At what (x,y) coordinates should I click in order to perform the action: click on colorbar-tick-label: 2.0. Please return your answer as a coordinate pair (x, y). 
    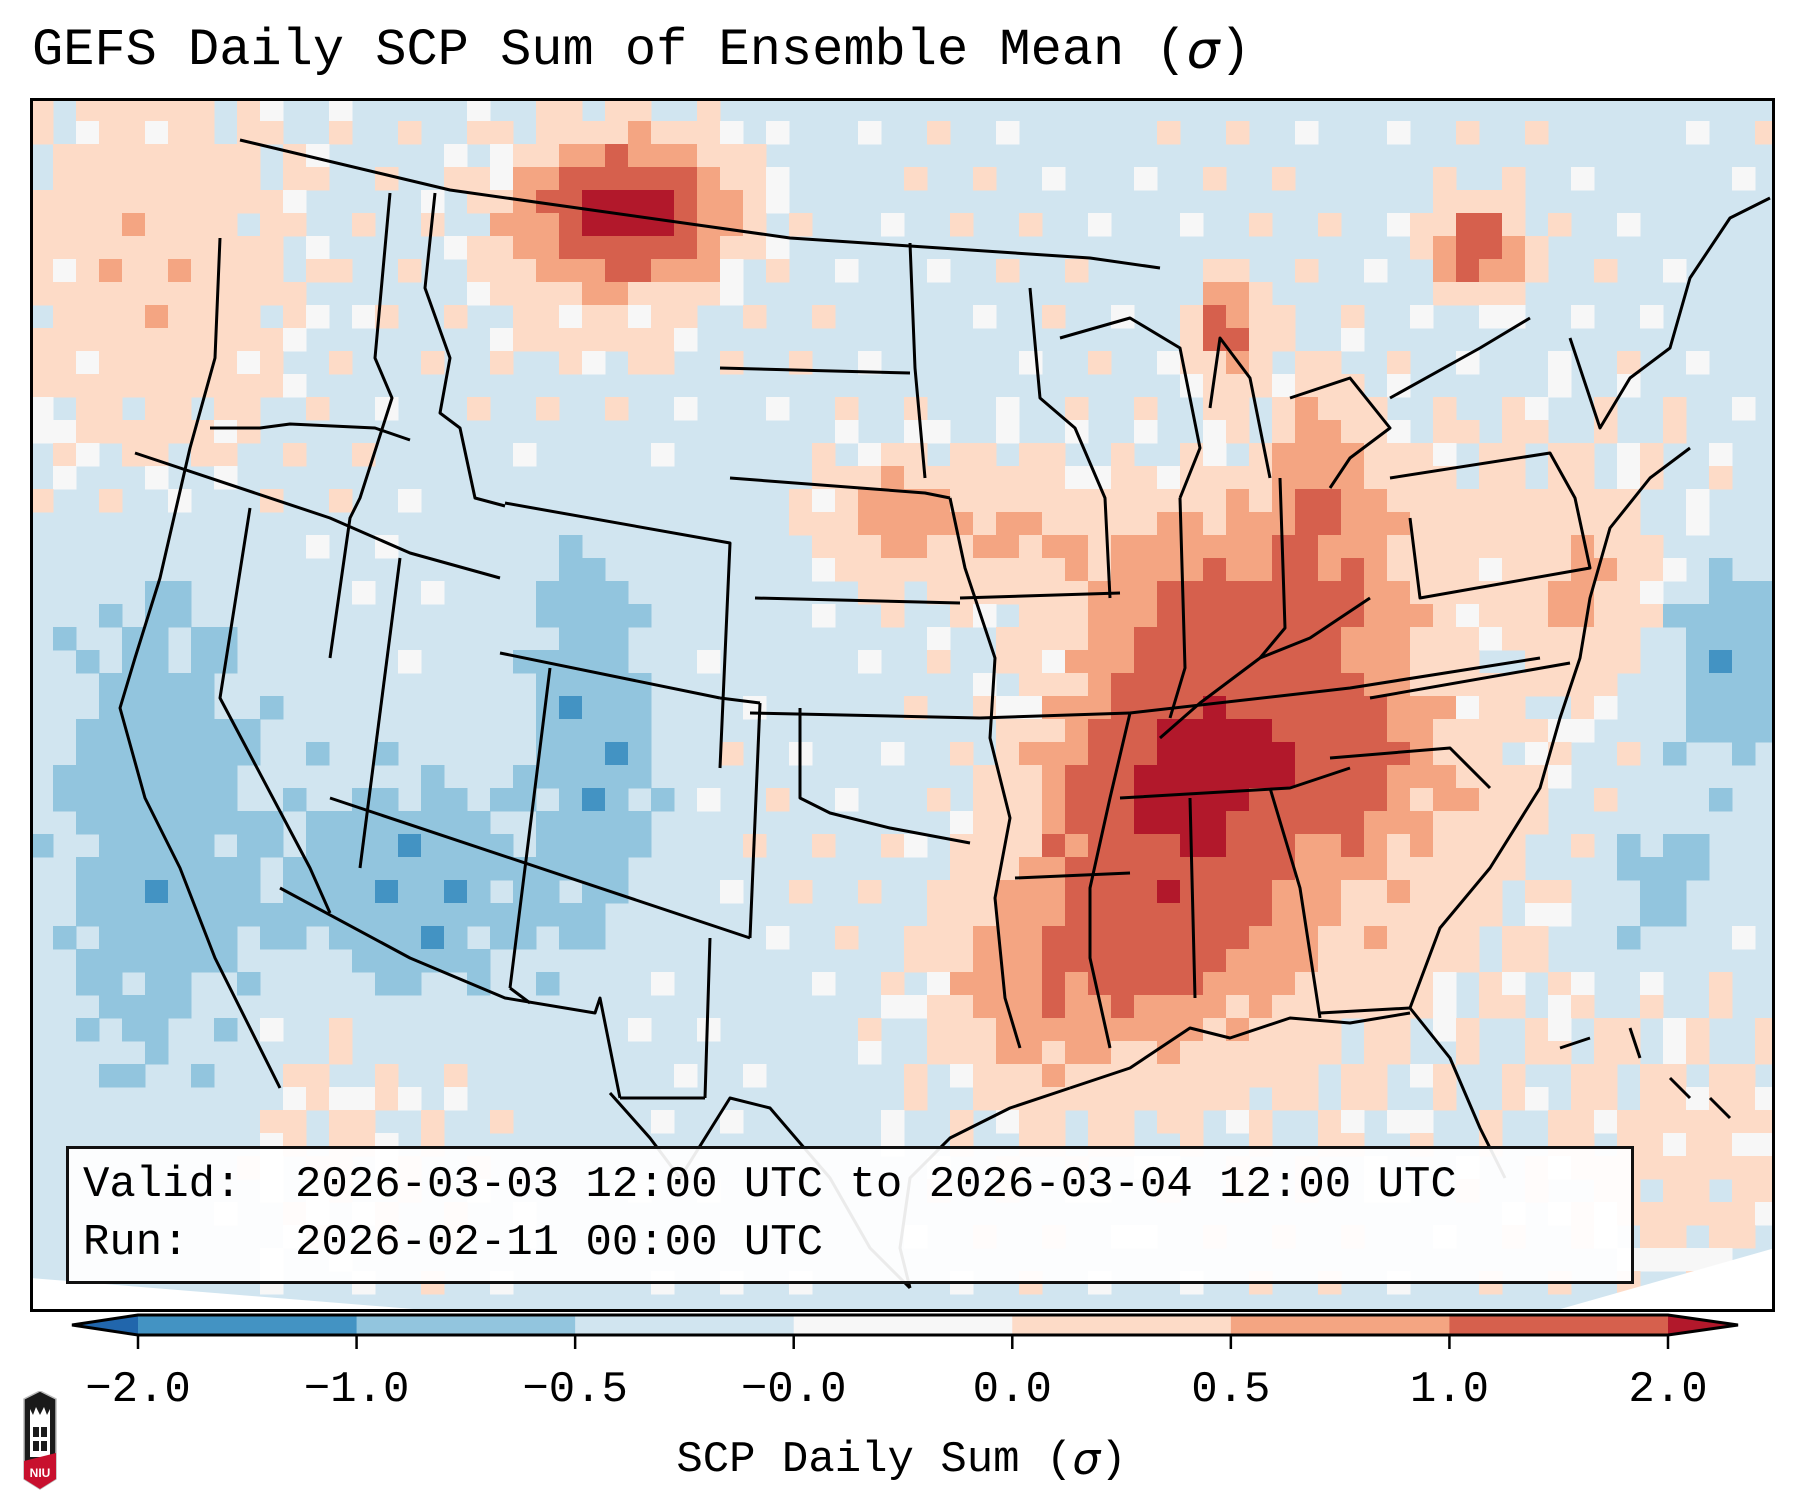
    Looking at the image, I should click on (1668, 1390).